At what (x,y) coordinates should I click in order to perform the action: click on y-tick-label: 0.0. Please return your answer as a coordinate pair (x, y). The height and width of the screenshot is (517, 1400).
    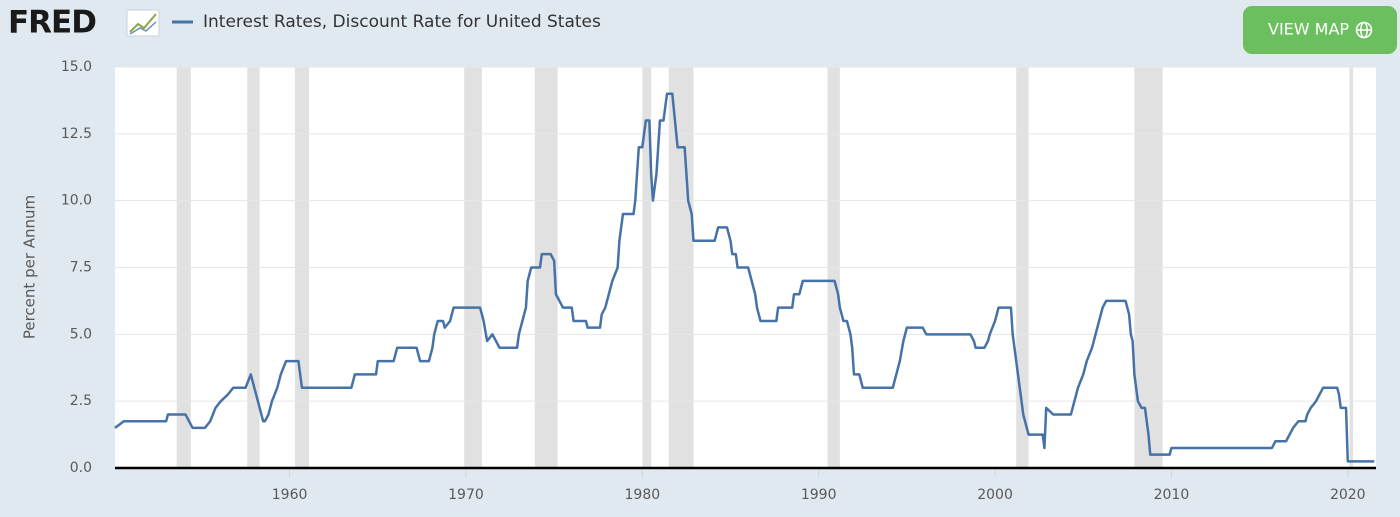
    Looking at the image, I should click on (81, 468).